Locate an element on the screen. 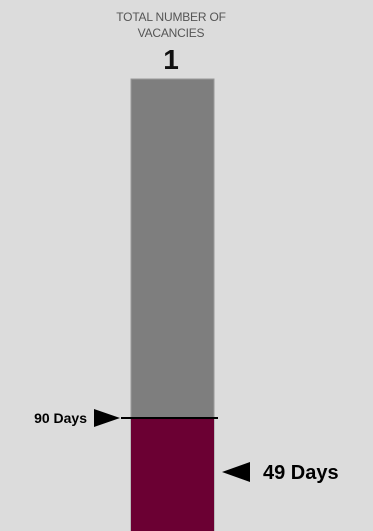  value-label: 49 Days is located at coordinates (301, 473).